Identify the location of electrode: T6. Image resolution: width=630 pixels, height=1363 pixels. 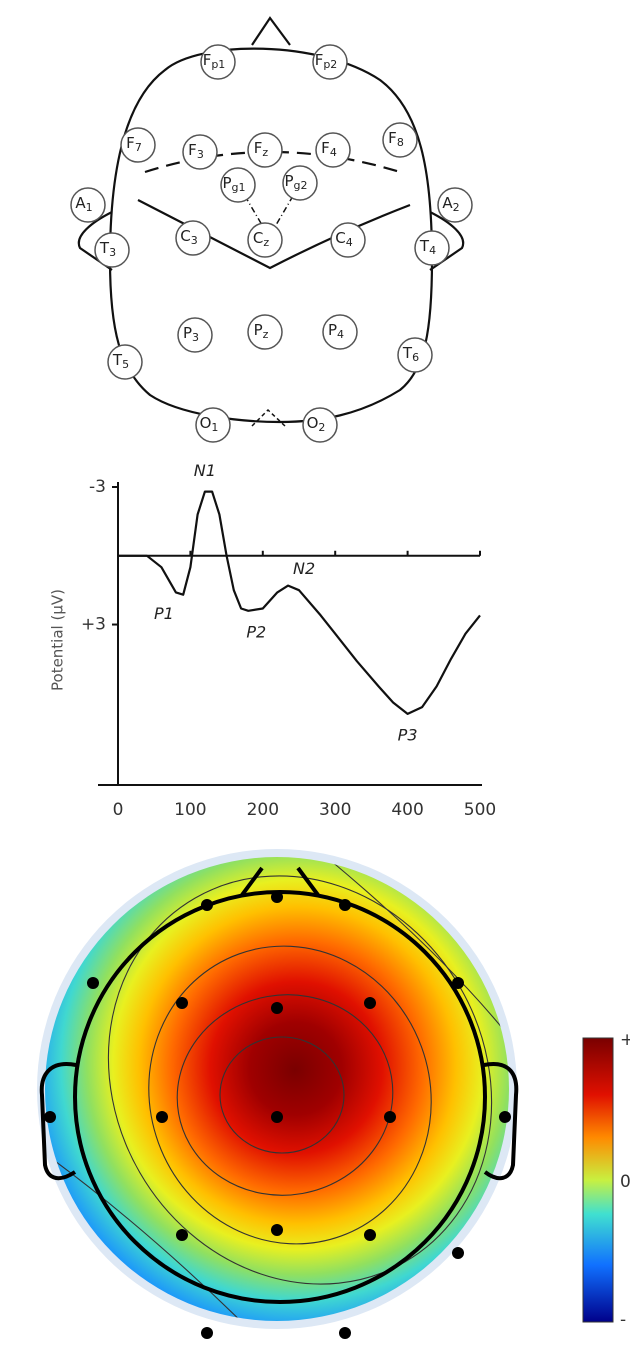
(415, 355).